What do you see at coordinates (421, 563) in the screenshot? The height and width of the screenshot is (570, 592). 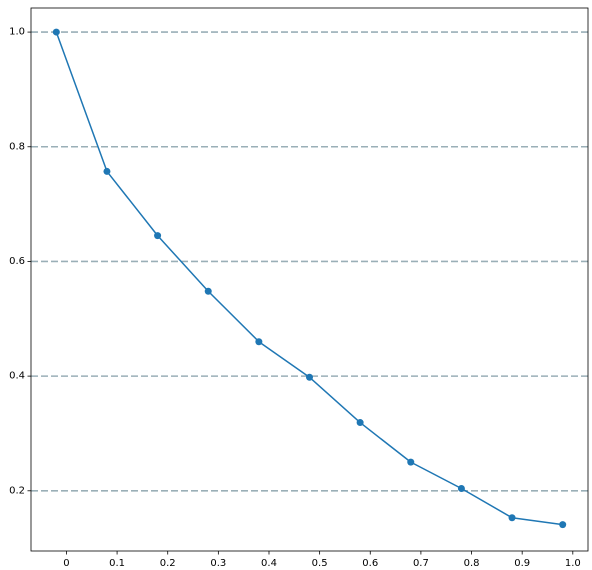 I see `x-tick-label: 0.7` at bounding box center [421, 563].